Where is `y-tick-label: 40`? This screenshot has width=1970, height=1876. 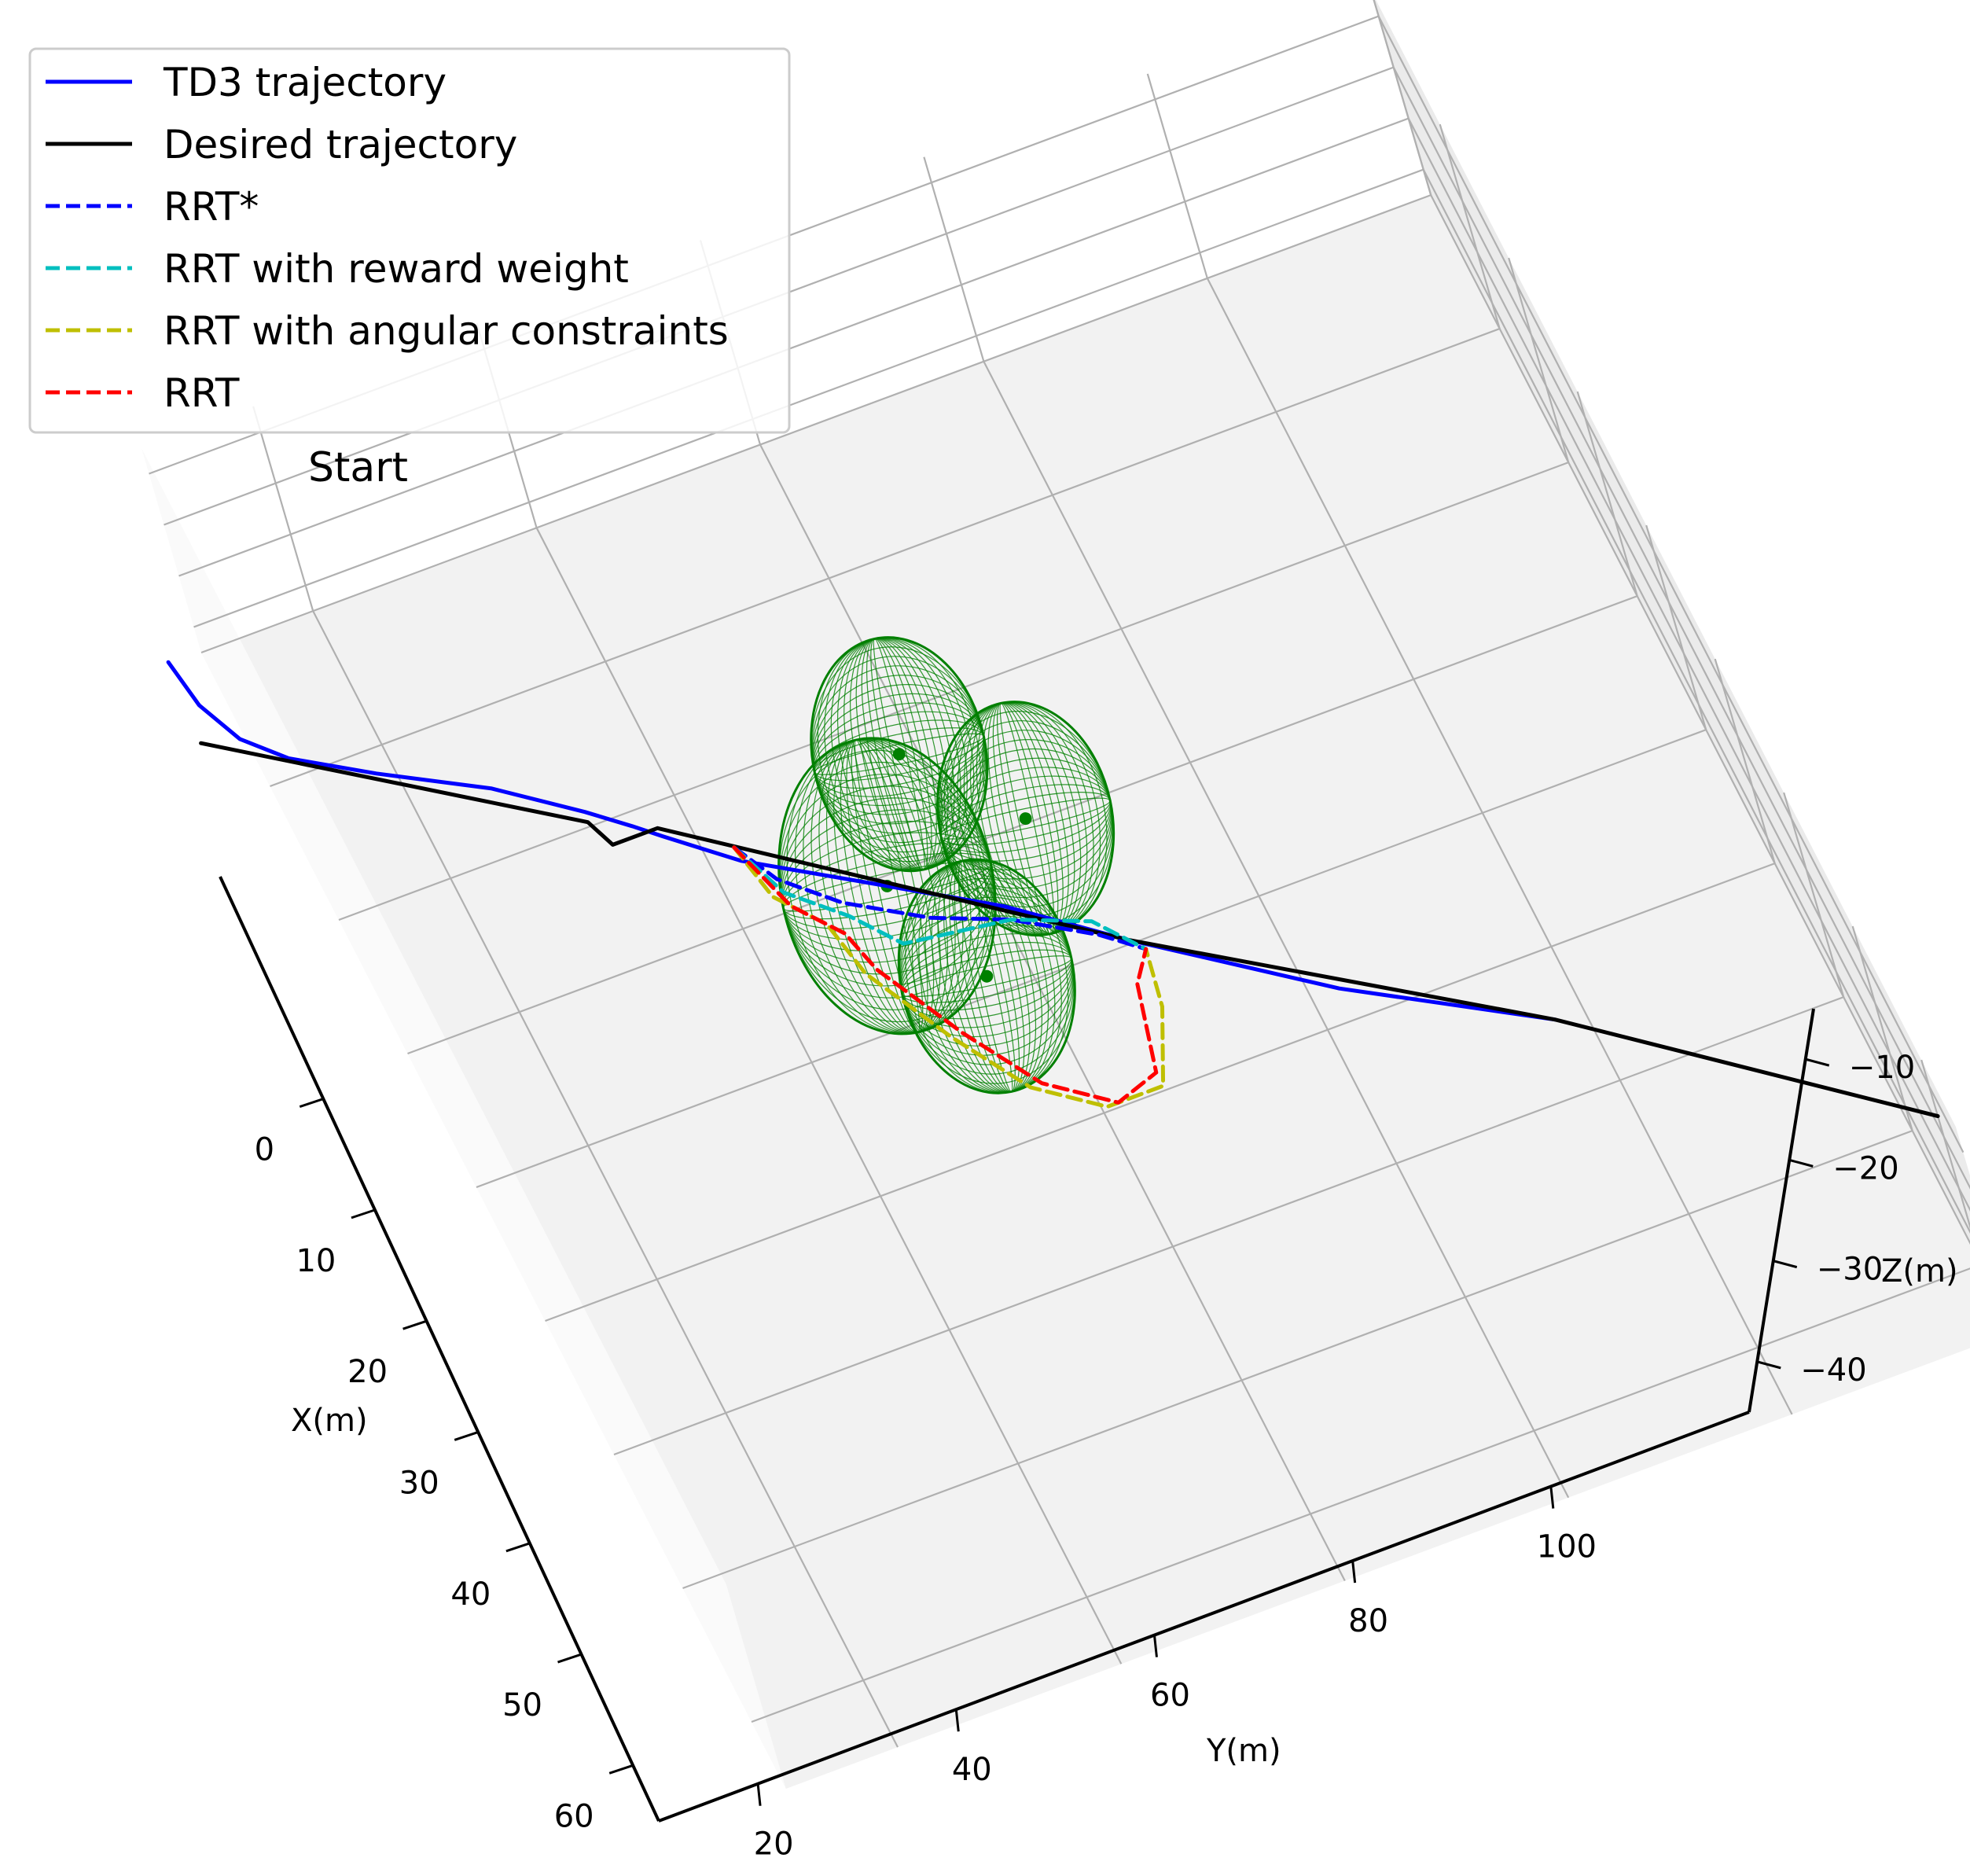
y-tick-label: 40 is located at coordinates (972, 1770).